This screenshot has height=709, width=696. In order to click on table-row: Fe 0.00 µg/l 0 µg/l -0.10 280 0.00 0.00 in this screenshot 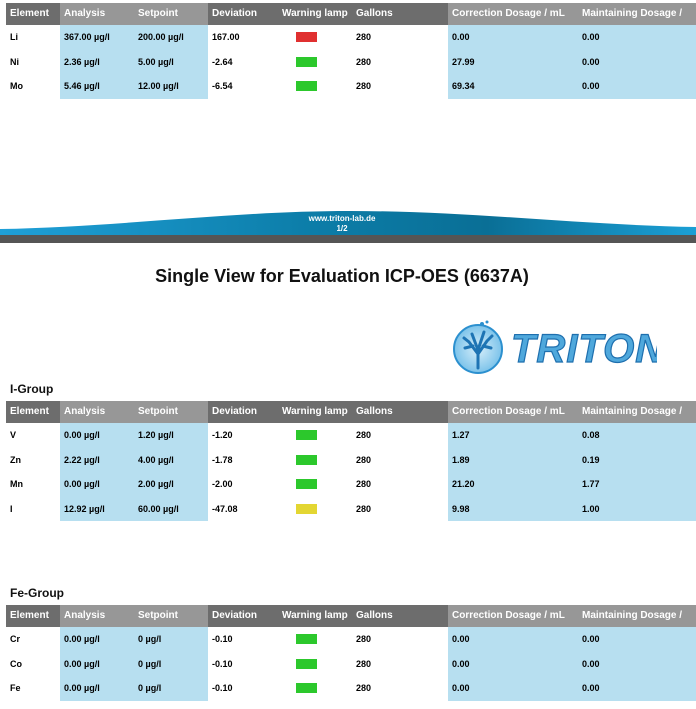, I will do `click(351, 688)`.